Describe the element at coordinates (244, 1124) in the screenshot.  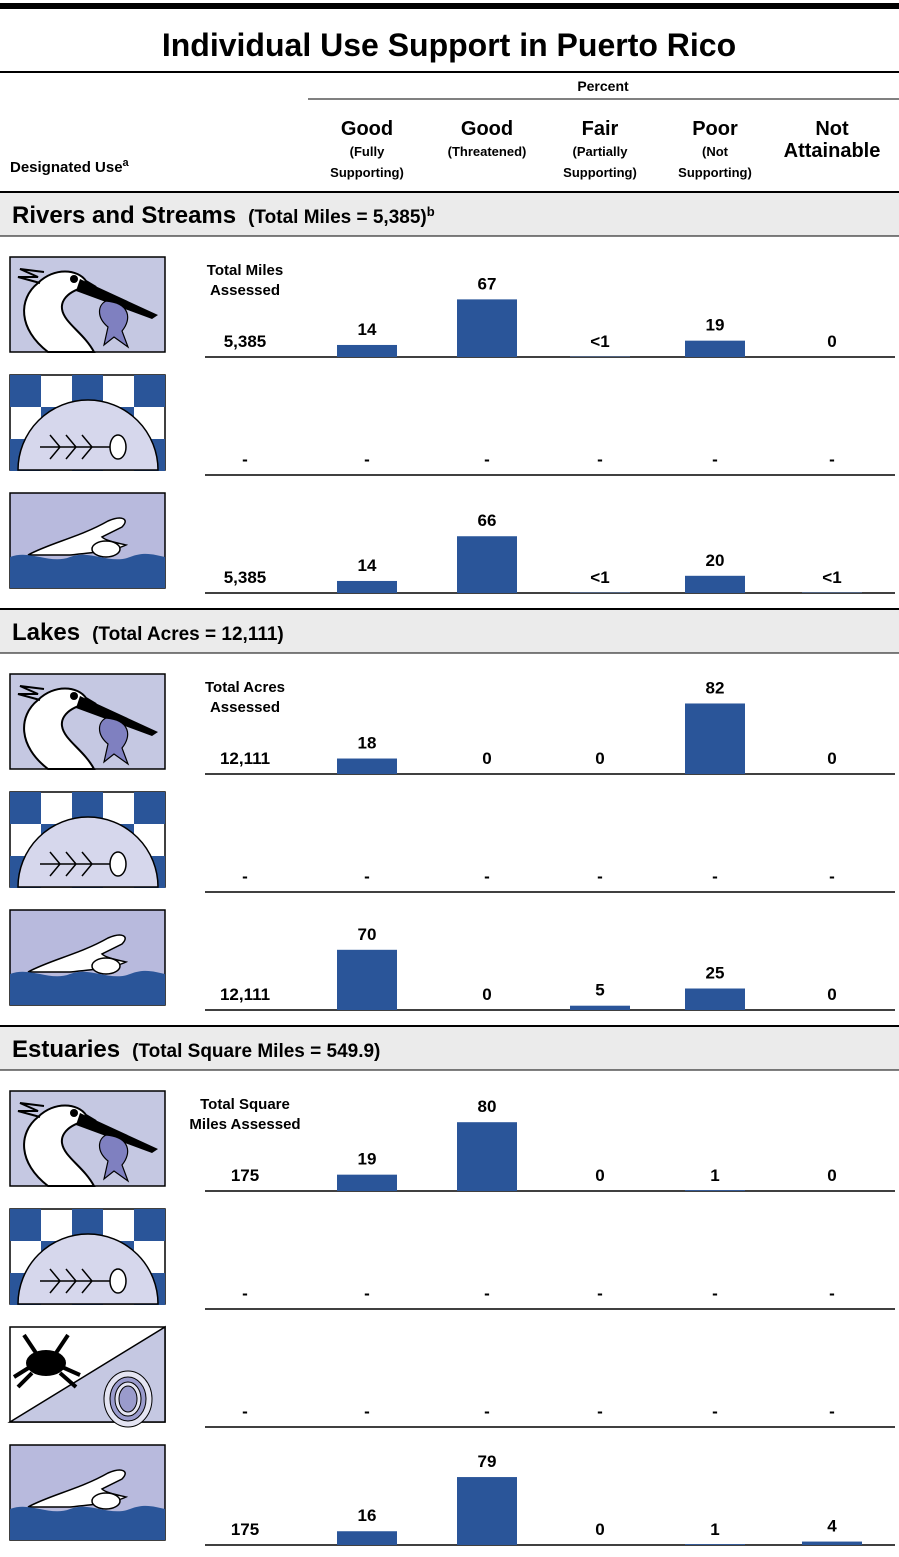
I see `assessed-label: Miles Assessed` at that location.